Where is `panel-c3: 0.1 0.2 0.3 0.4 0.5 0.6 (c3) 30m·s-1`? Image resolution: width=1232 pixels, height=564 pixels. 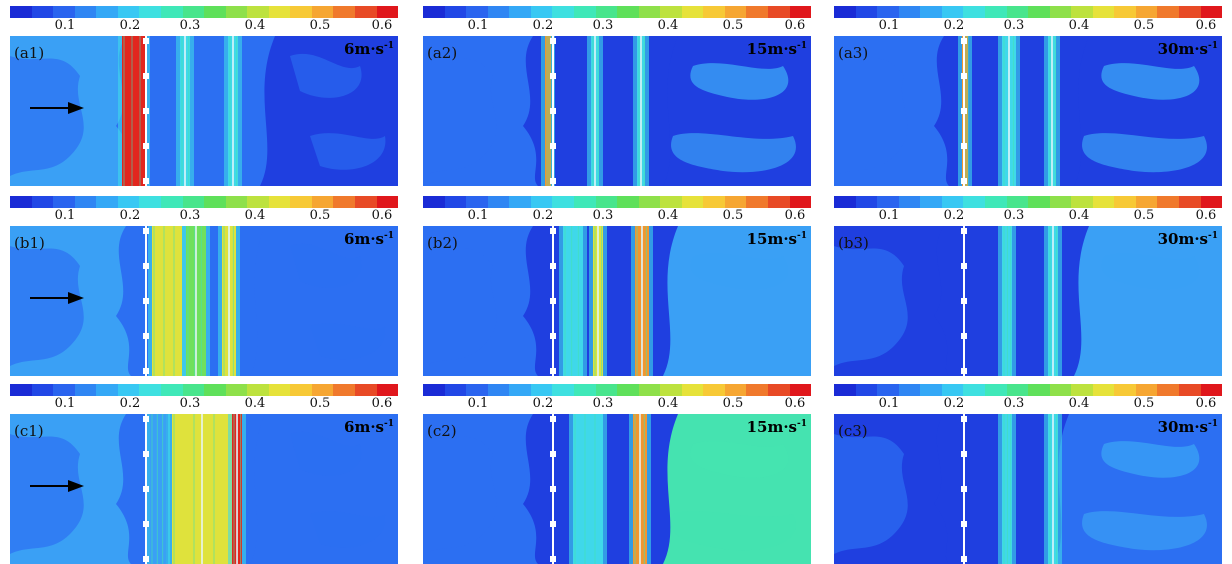
panel-c3: 0.1 0.2 0.3 0.4 0.5 0.6 (c3) 30m·s-1 is located at coordinates (1028, 474).